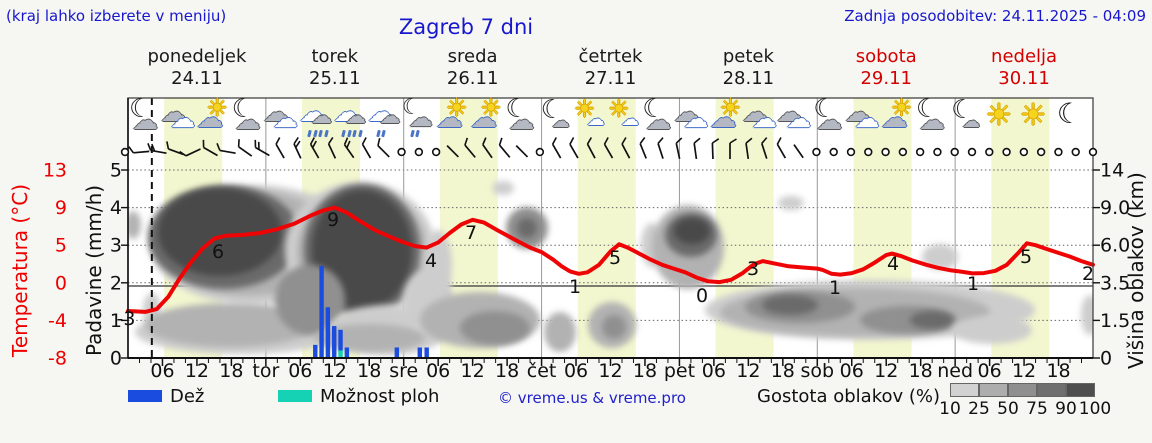 The width and height of the screenshot is (1152, 443). Describe the element at coordinates (966, 113) in the screenshot. I see `moon-cloud-small-icon: ☾ ☁` at that location.